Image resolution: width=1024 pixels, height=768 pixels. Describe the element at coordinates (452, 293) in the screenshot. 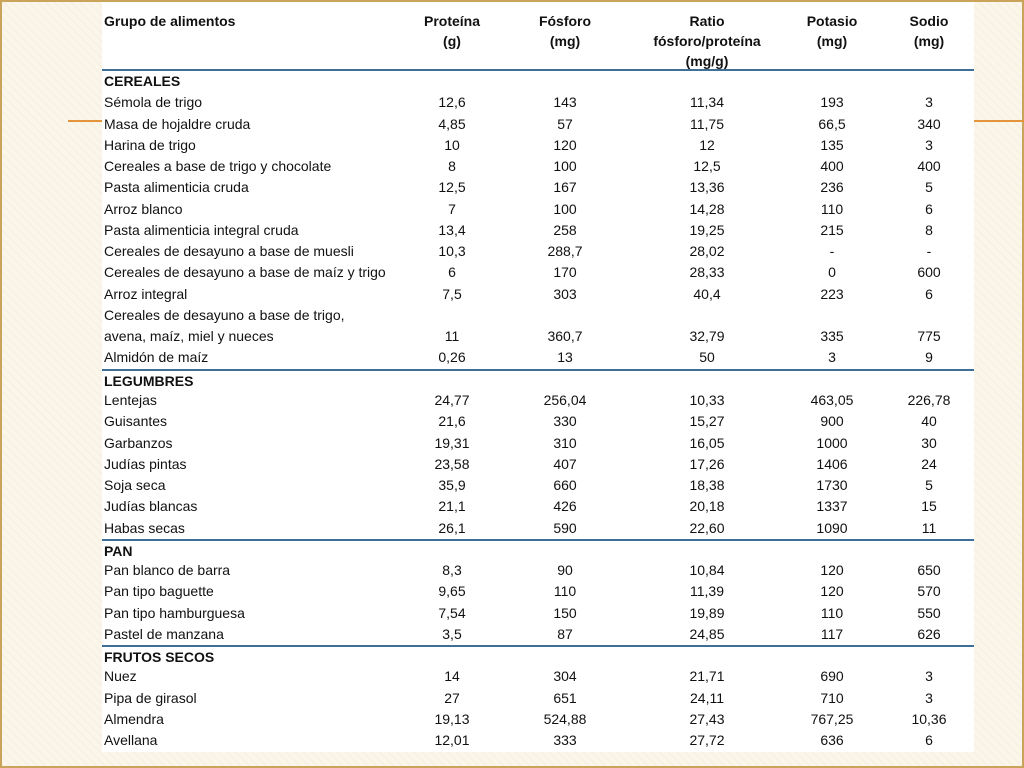

I see `protein-cell: 7,5` at that location.